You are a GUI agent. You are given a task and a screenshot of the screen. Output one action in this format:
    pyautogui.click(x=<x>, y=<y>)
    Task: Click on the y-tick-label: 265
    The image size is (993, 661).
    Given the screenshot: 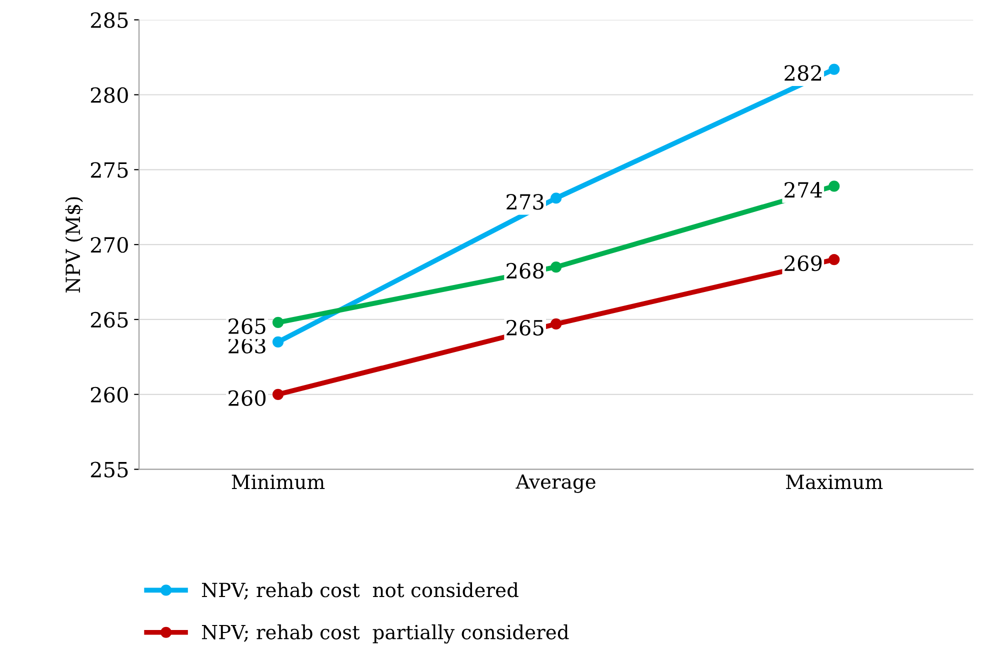 What is the action you would take?
    pyautogui.click(x=109, y=320)
    